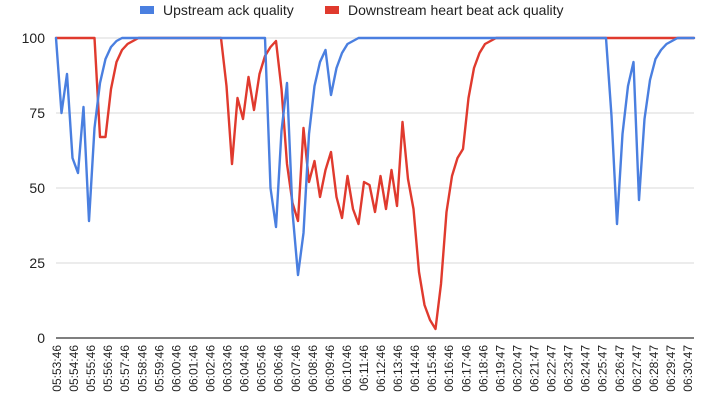 This screenshot has width=707, height=418. Describe the element at coordinates (228, 368) in the screenshot. I see `x-tick-label: 06:03:46` at that location.